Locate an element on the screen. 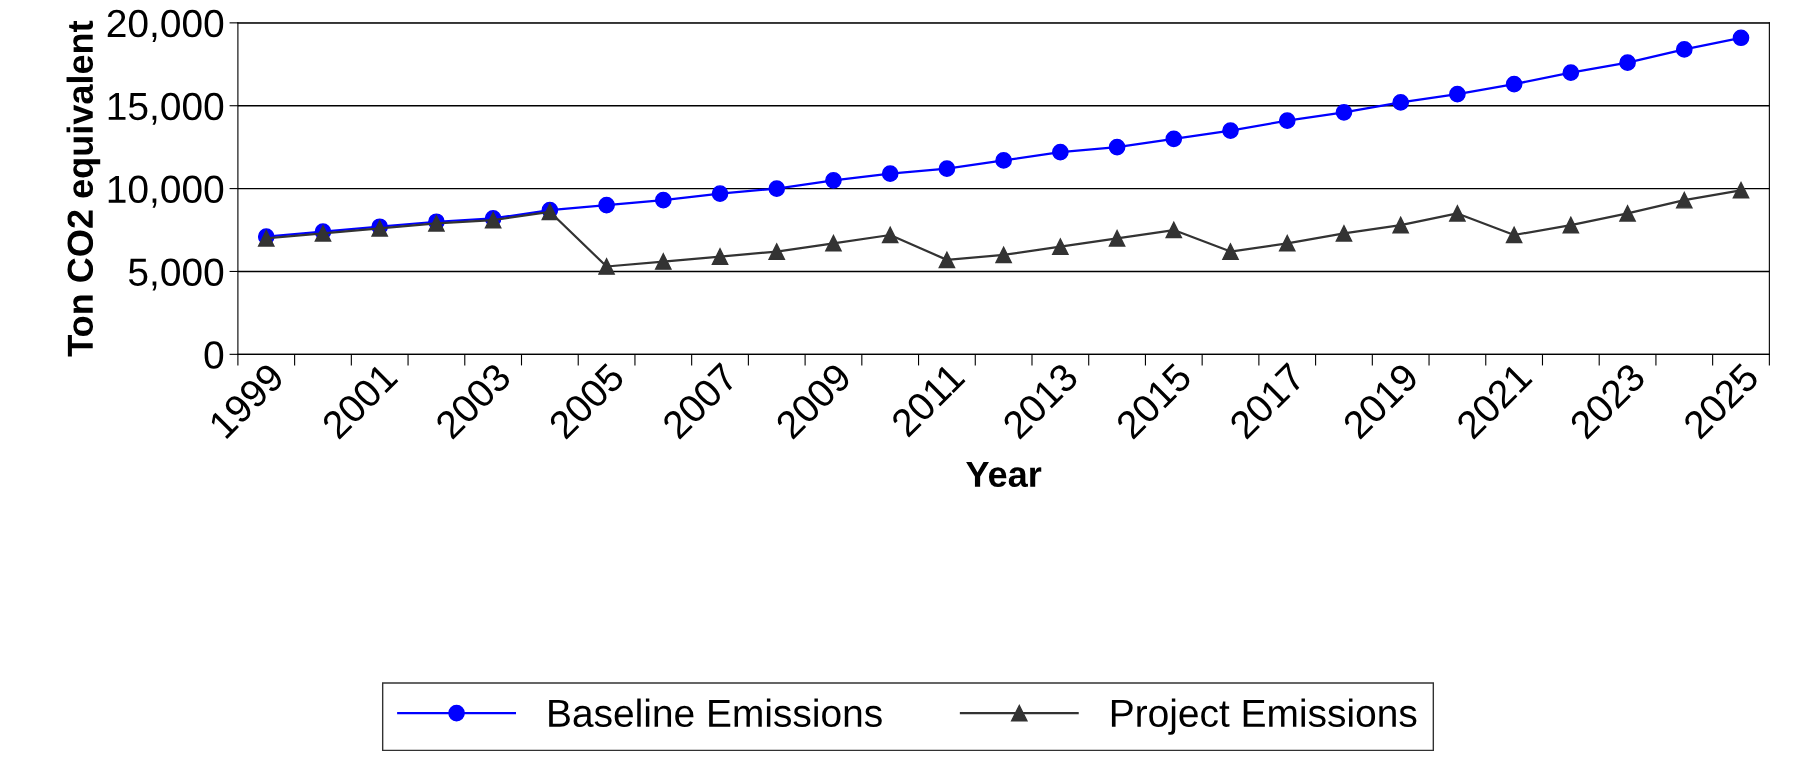  y-axis-title: Ton CO2 equivalent is located at coordinates (83, 188).